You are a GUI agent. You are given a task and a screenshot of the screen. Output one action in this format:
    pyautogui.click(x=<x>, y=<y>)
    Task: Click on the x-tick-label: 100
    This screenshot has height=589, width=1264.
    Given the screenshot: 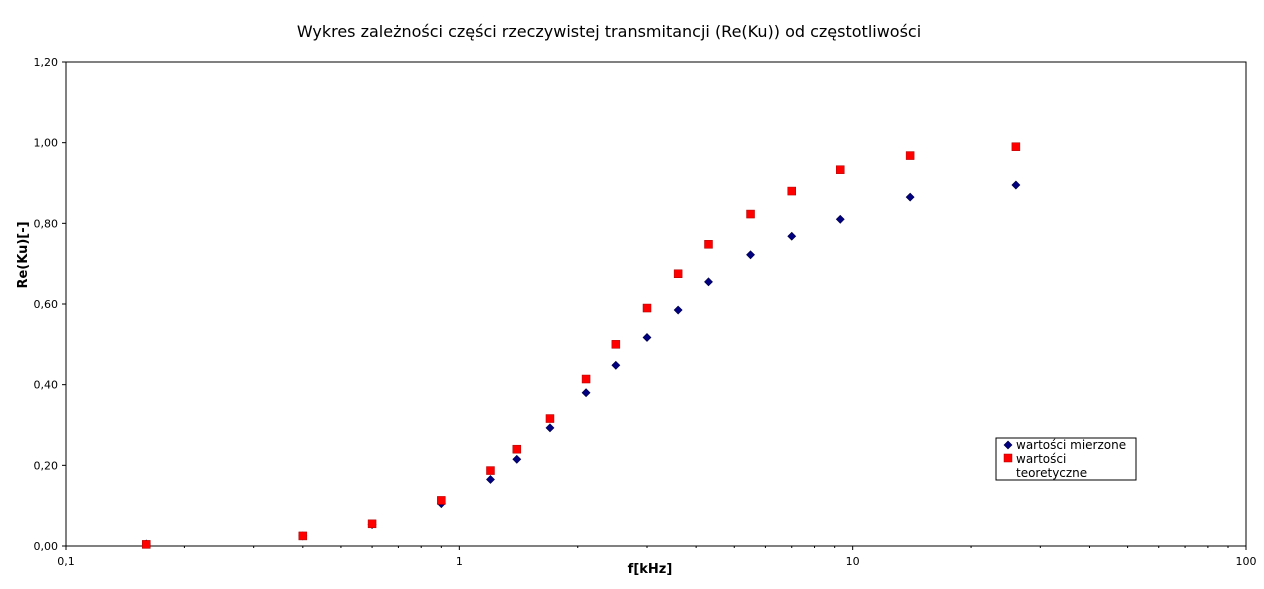 What is the action you would take?
    pyautogui.click(x=1246, y=561)
    